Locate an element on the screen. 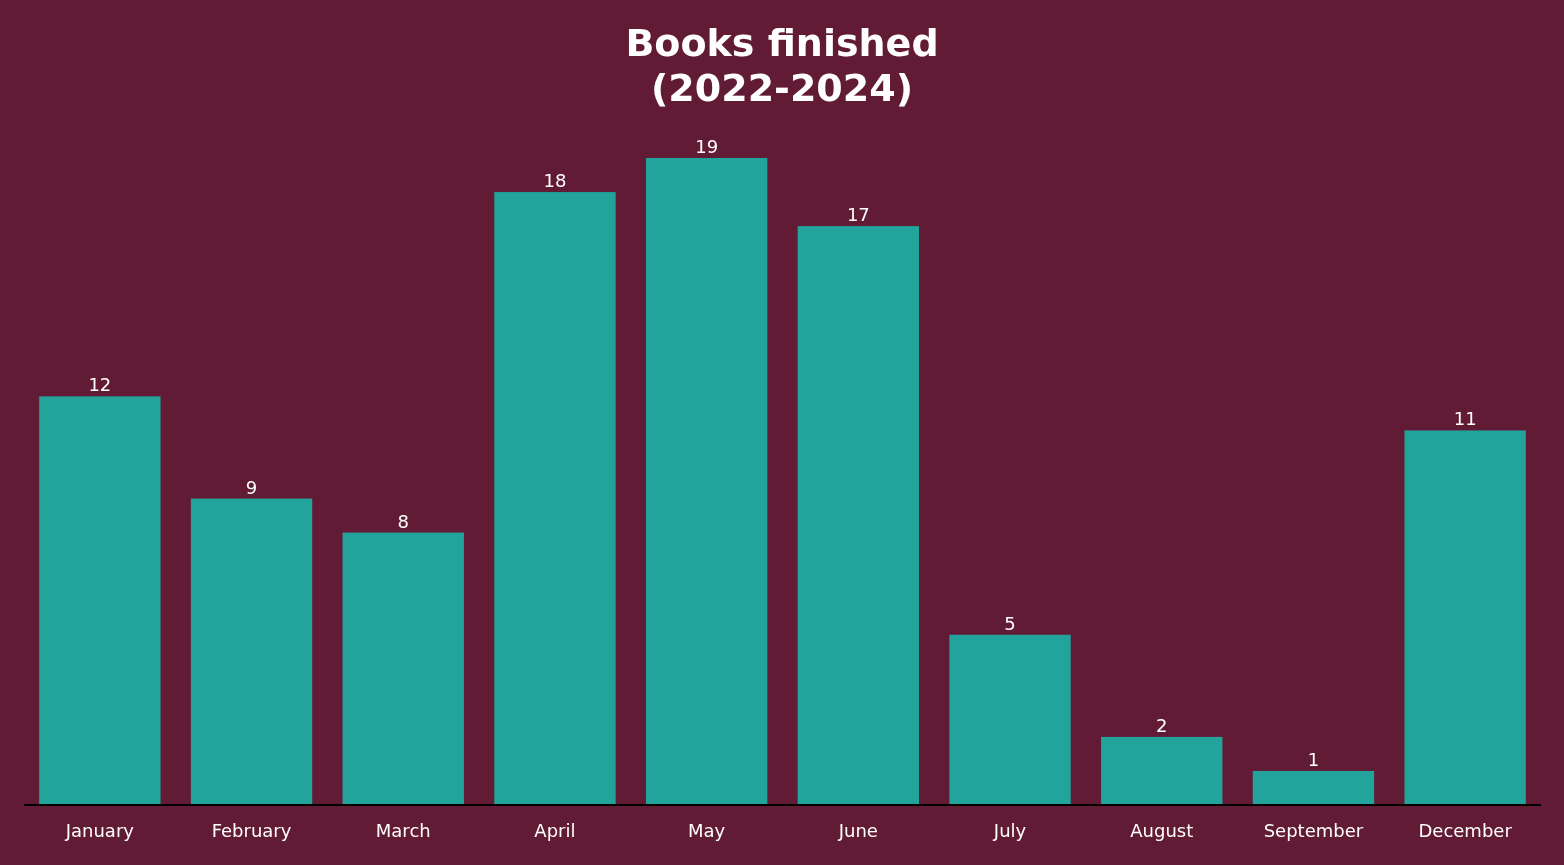  x-tick-label: September is located at coordinates (1313, 830).